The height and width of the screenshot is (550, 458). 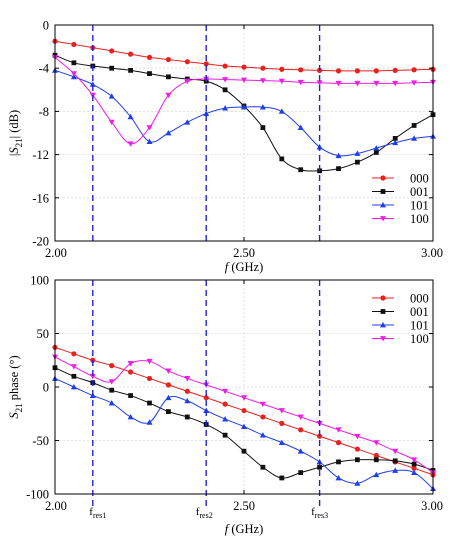 I want to click on legend-entry-100: 100, so click(x=400, y=219).